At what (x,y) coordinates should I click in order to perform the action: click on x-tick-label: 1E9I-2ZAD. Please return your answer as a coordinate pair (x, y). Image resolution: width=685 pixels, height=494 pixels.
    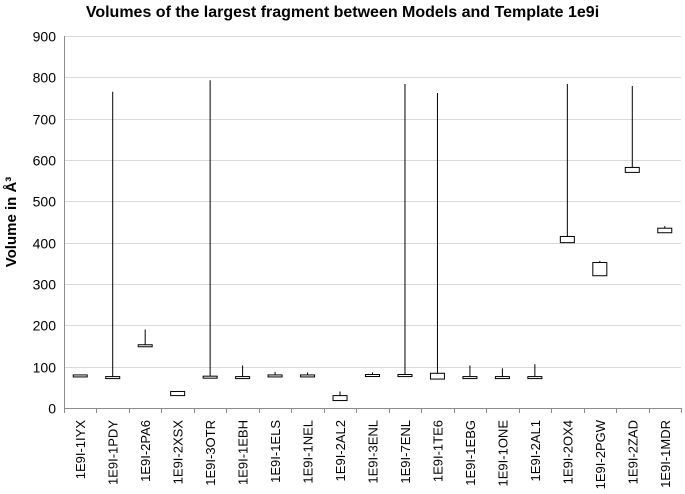
    Looking at the image, I should click on (632, 452).